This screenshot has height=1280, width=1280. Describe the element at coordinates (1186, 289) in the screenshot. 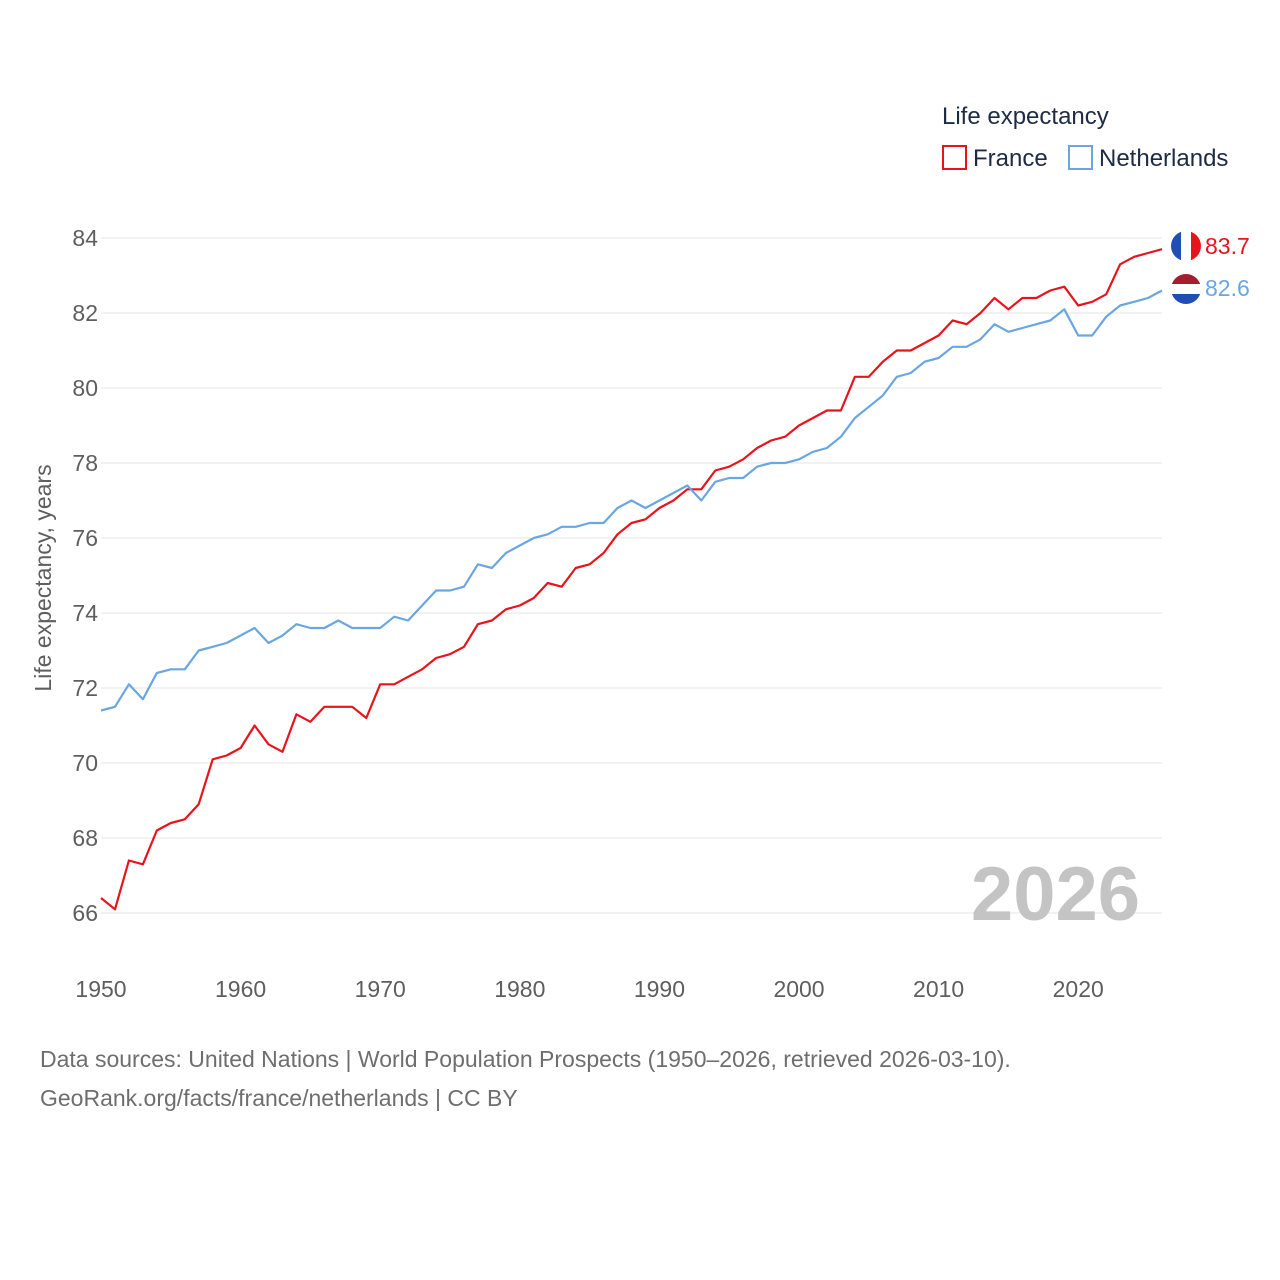

I see `netherlands-flag-icon` at that location.